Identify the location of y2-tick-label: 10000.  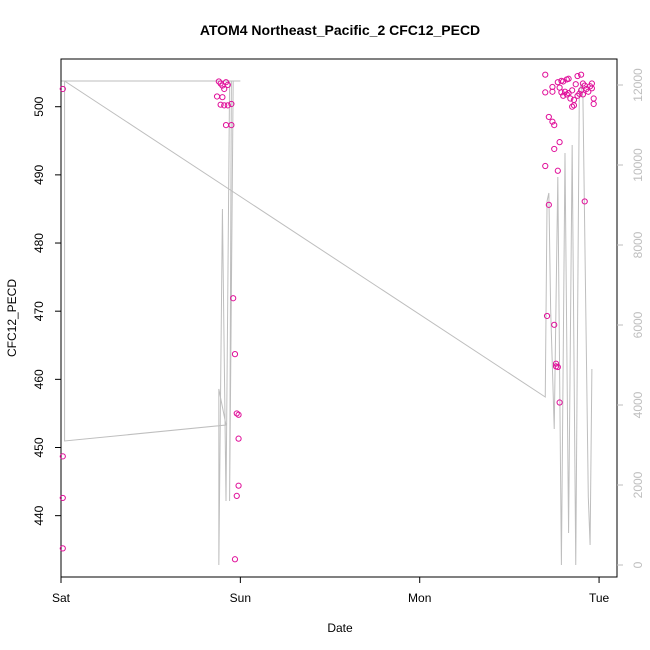
(638, 165).